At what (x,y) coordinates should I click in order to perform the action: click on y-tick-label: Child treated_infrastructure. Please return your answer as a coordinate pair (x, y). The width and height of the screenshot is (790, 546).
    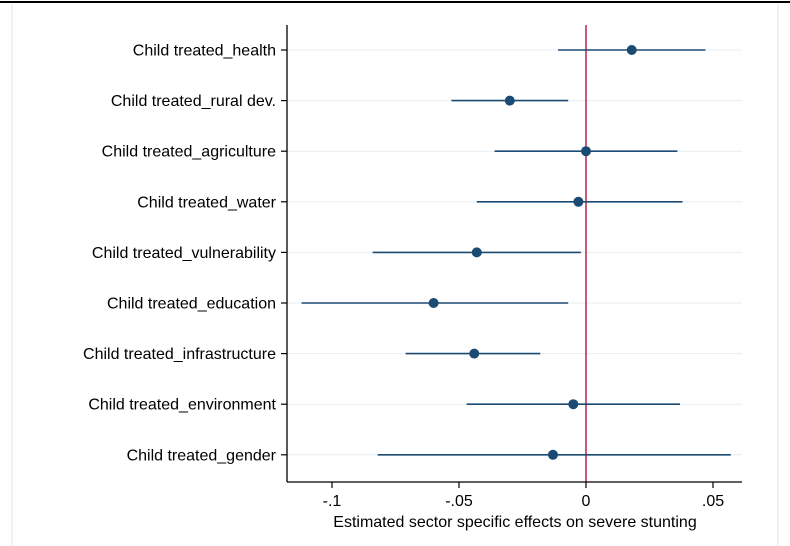
    Looking at the image, I should click on (179, 354).